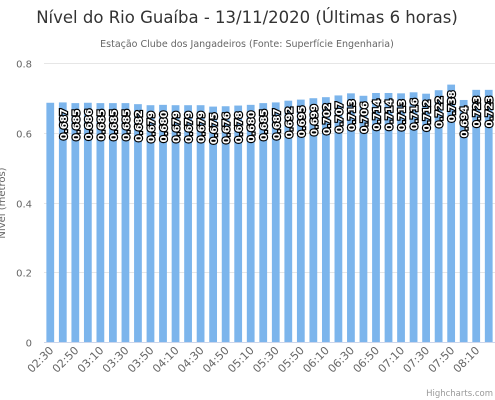 The height and width of the screenshot is (400, 495). Describe the element at coordinates (139, 126) in the screenshot. I see `data-label: 0.682` at that location.